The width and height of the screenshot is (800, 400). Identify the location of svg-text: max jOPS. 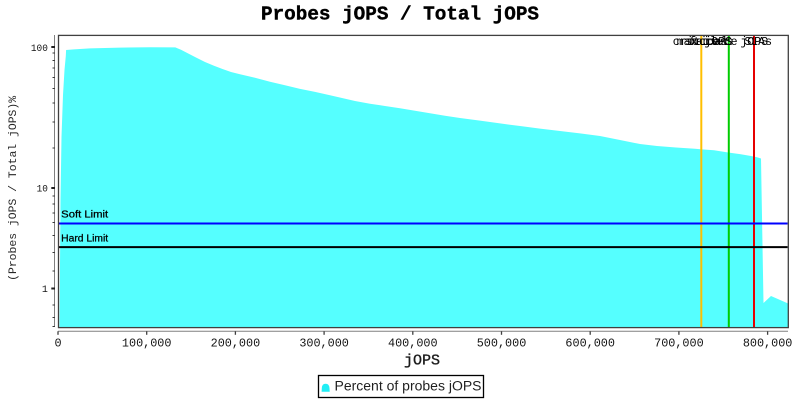
(704, 42).